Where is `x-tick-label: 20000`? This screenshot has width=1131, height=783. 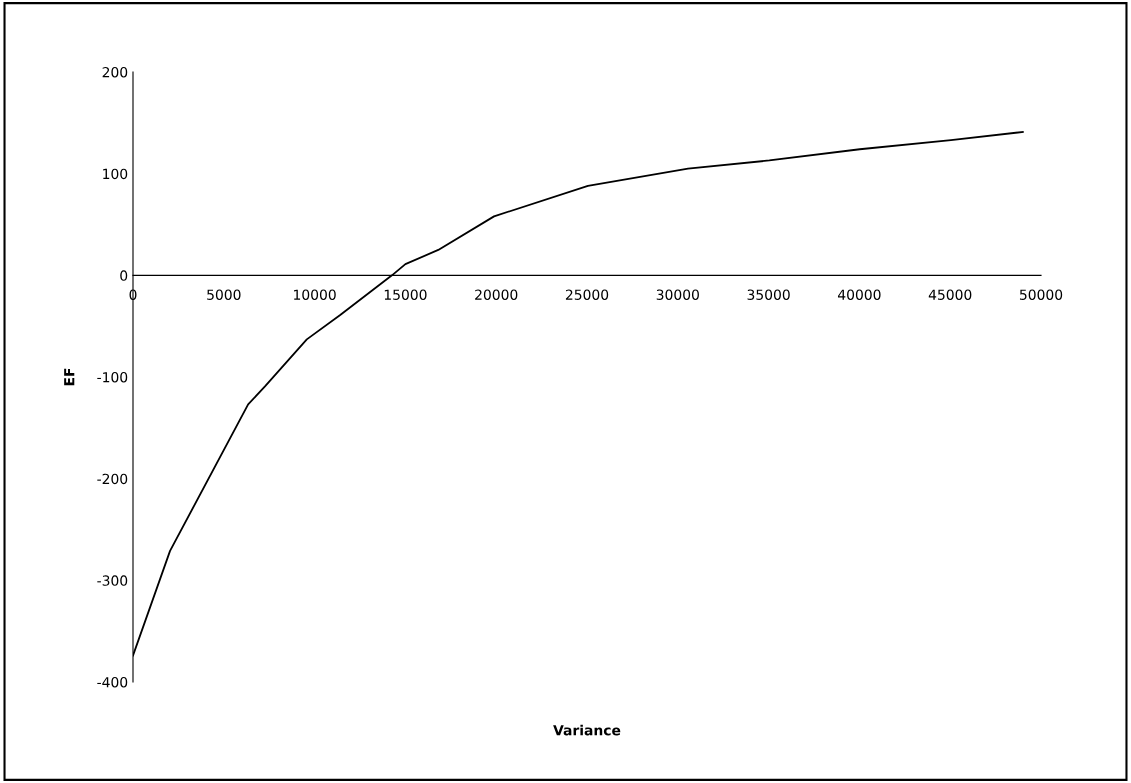 x-tick-label: 20000 is located at coordinates (496, 294).